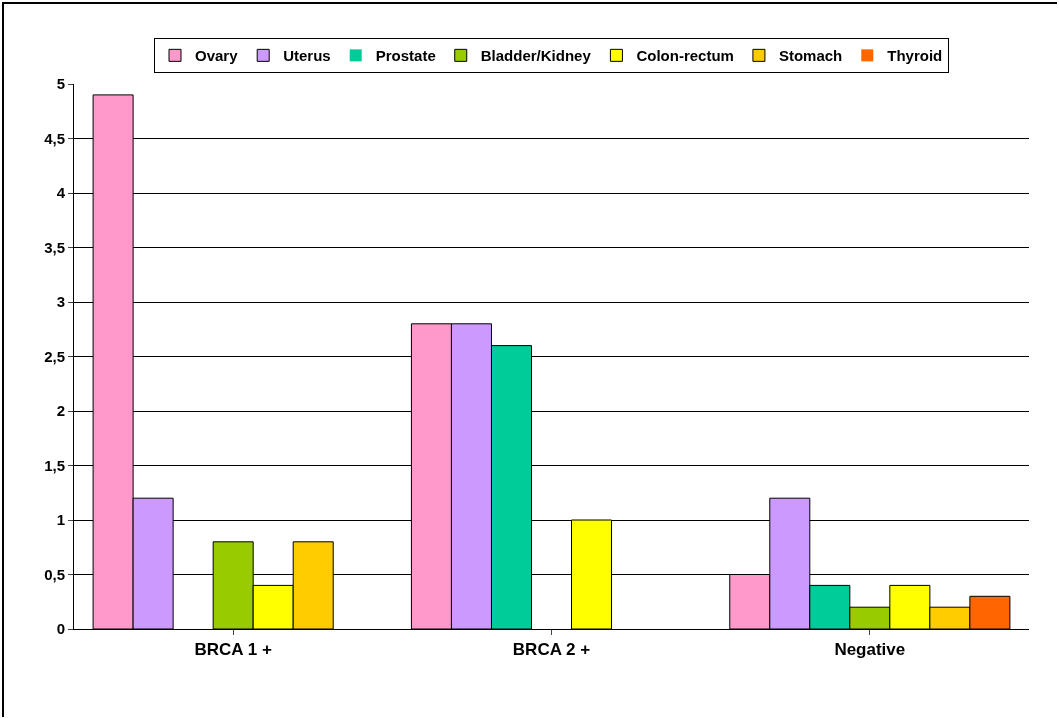 This screenshot has width=1059, height=719. I want to click on legend-label: Prostate, so click(405, 56).